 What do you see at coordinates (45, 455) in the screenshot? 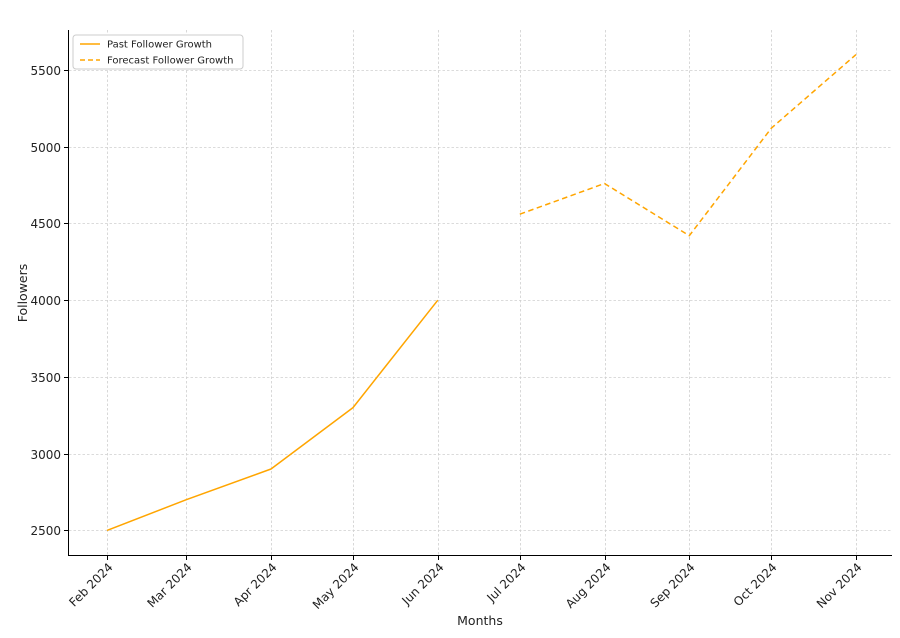
I see `y-tick-label: 3000` at bounding box center [45, 455].